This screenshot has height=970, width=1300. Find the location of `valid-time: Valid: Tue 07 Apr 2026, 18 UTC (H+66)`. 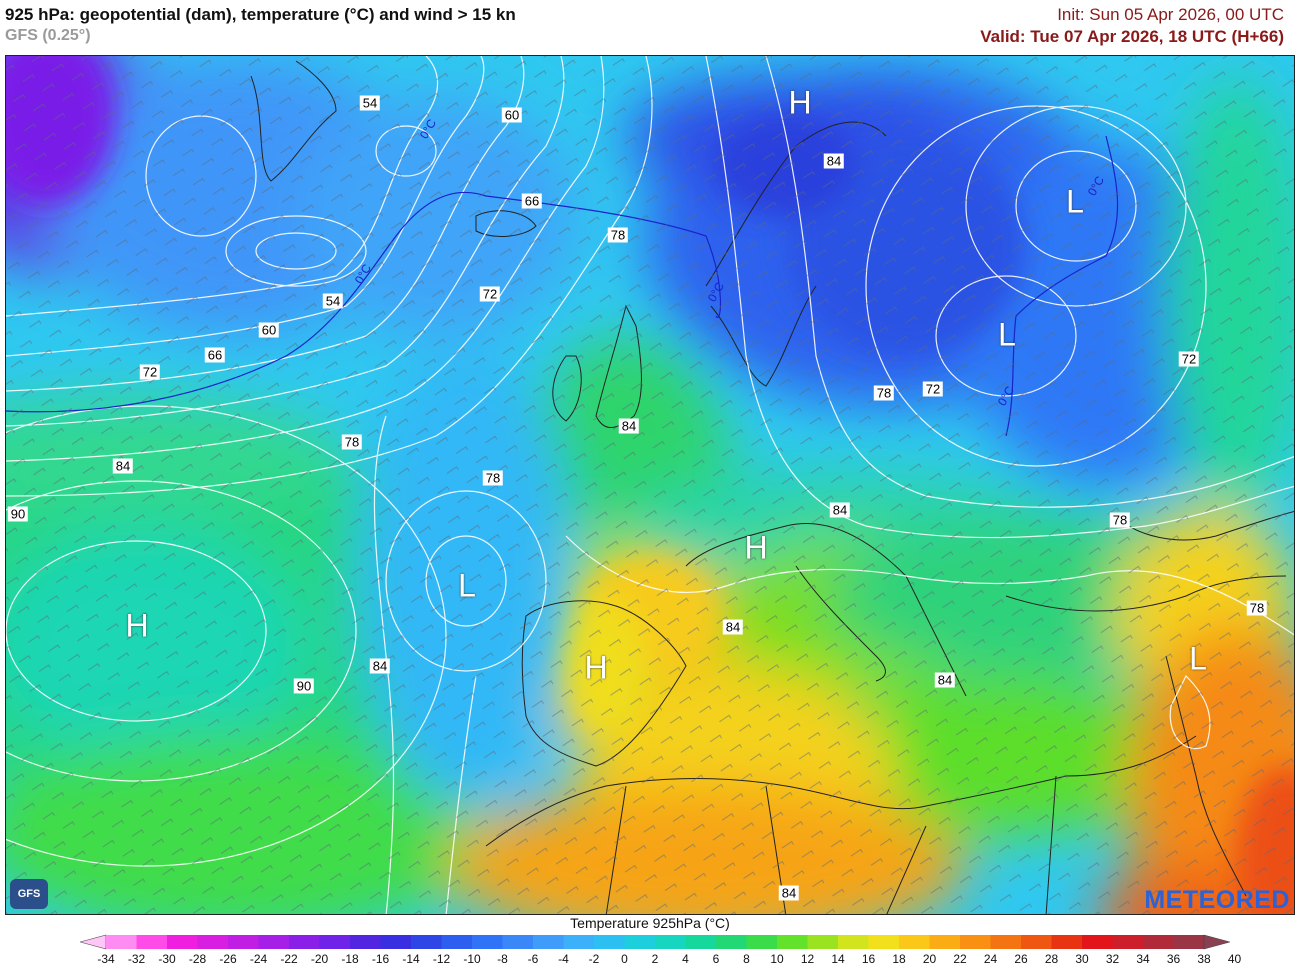

valid-time: Valid: Tue 07 Apr 2026, 18 UTC (H+66) is located at coordinates (1132, 36).